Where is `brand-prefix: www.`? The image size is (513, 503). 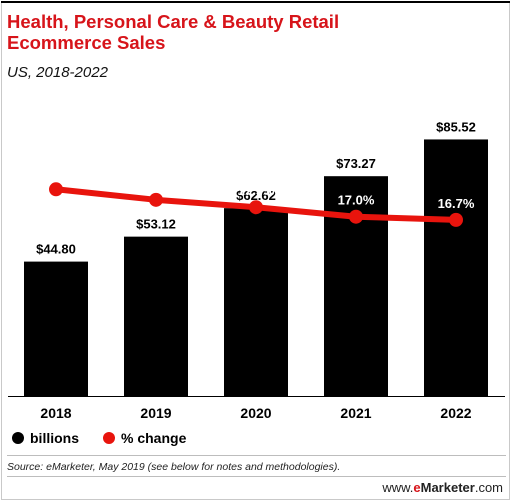
brand-prefix: www. is located at coordinates (398, 487).